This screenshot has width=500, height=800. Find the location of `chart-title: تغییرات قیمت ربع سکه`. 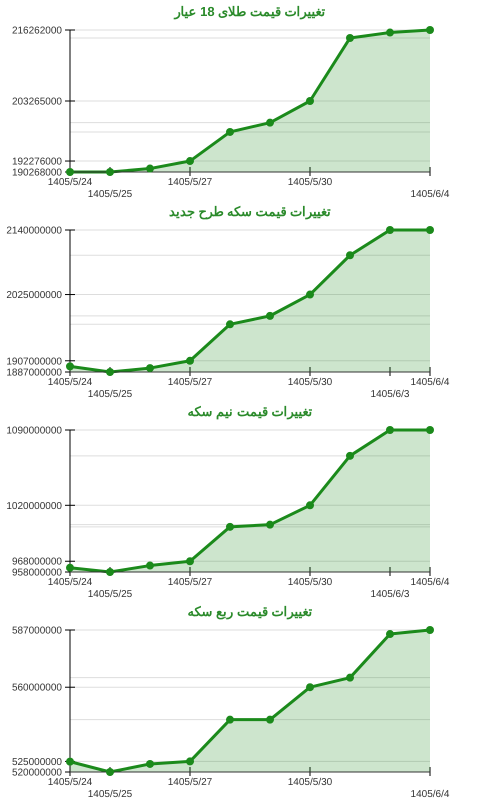

chart-title: تغییرات قیمت ربع سکه is located at coordinates (250, 612).